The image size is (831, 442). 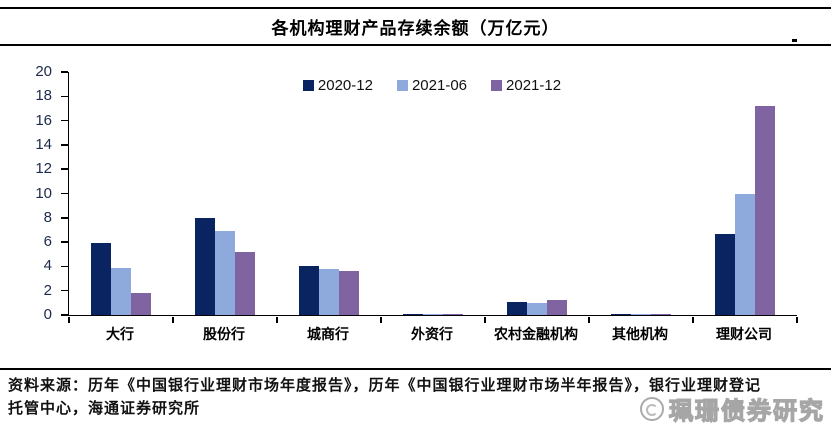 What do you see at coordinates (328, 335) in the screenshot?
I see `x-axis-category-label: 城商行` at bounding box center [328, 335].